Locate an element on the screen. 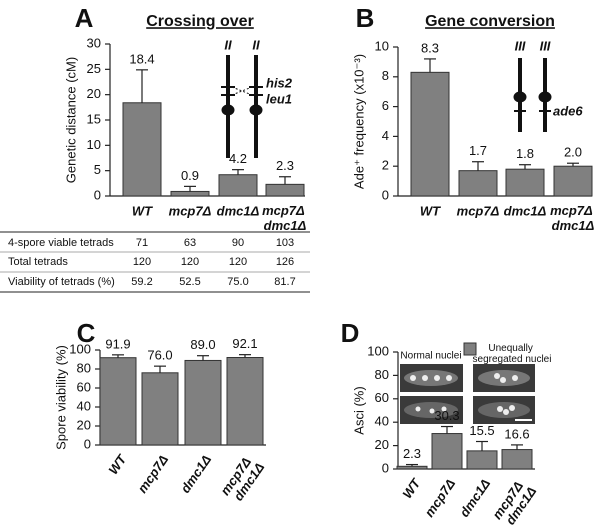  y-tick-label: 25 is located at coordinates (94, 68).